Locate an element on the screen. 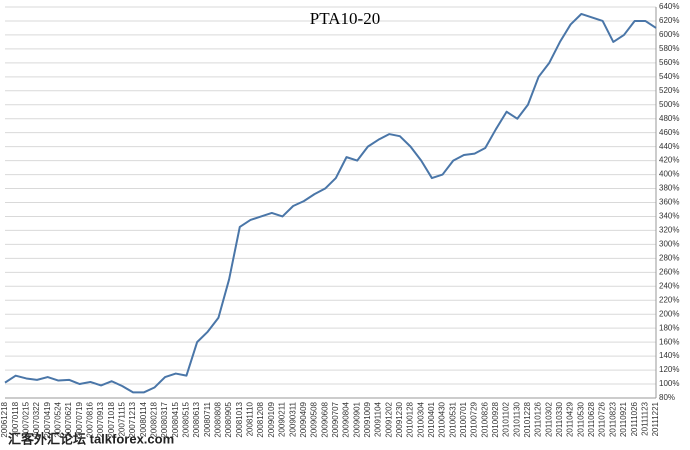  x-tick-label: 20100531 is located at coordinates (452, 419).